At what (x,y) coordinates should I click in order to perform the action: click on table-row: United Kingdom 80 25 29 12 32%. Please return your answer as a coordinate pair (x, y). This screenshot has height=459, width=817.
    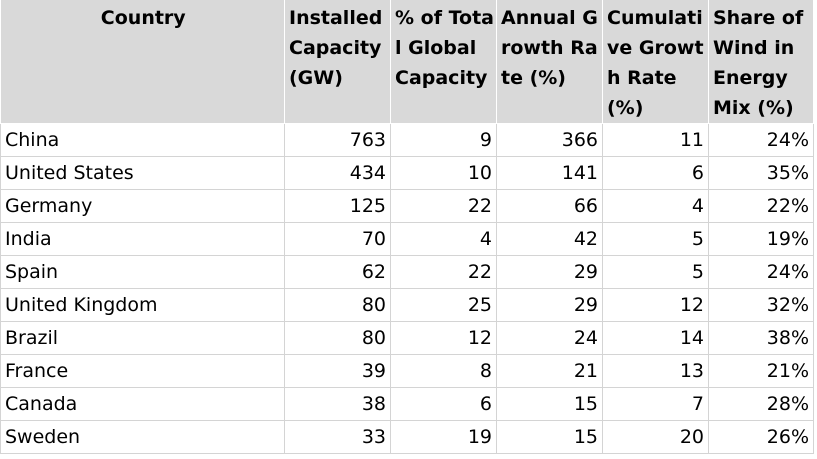
    Looking at the image, I should click on (407, 305).